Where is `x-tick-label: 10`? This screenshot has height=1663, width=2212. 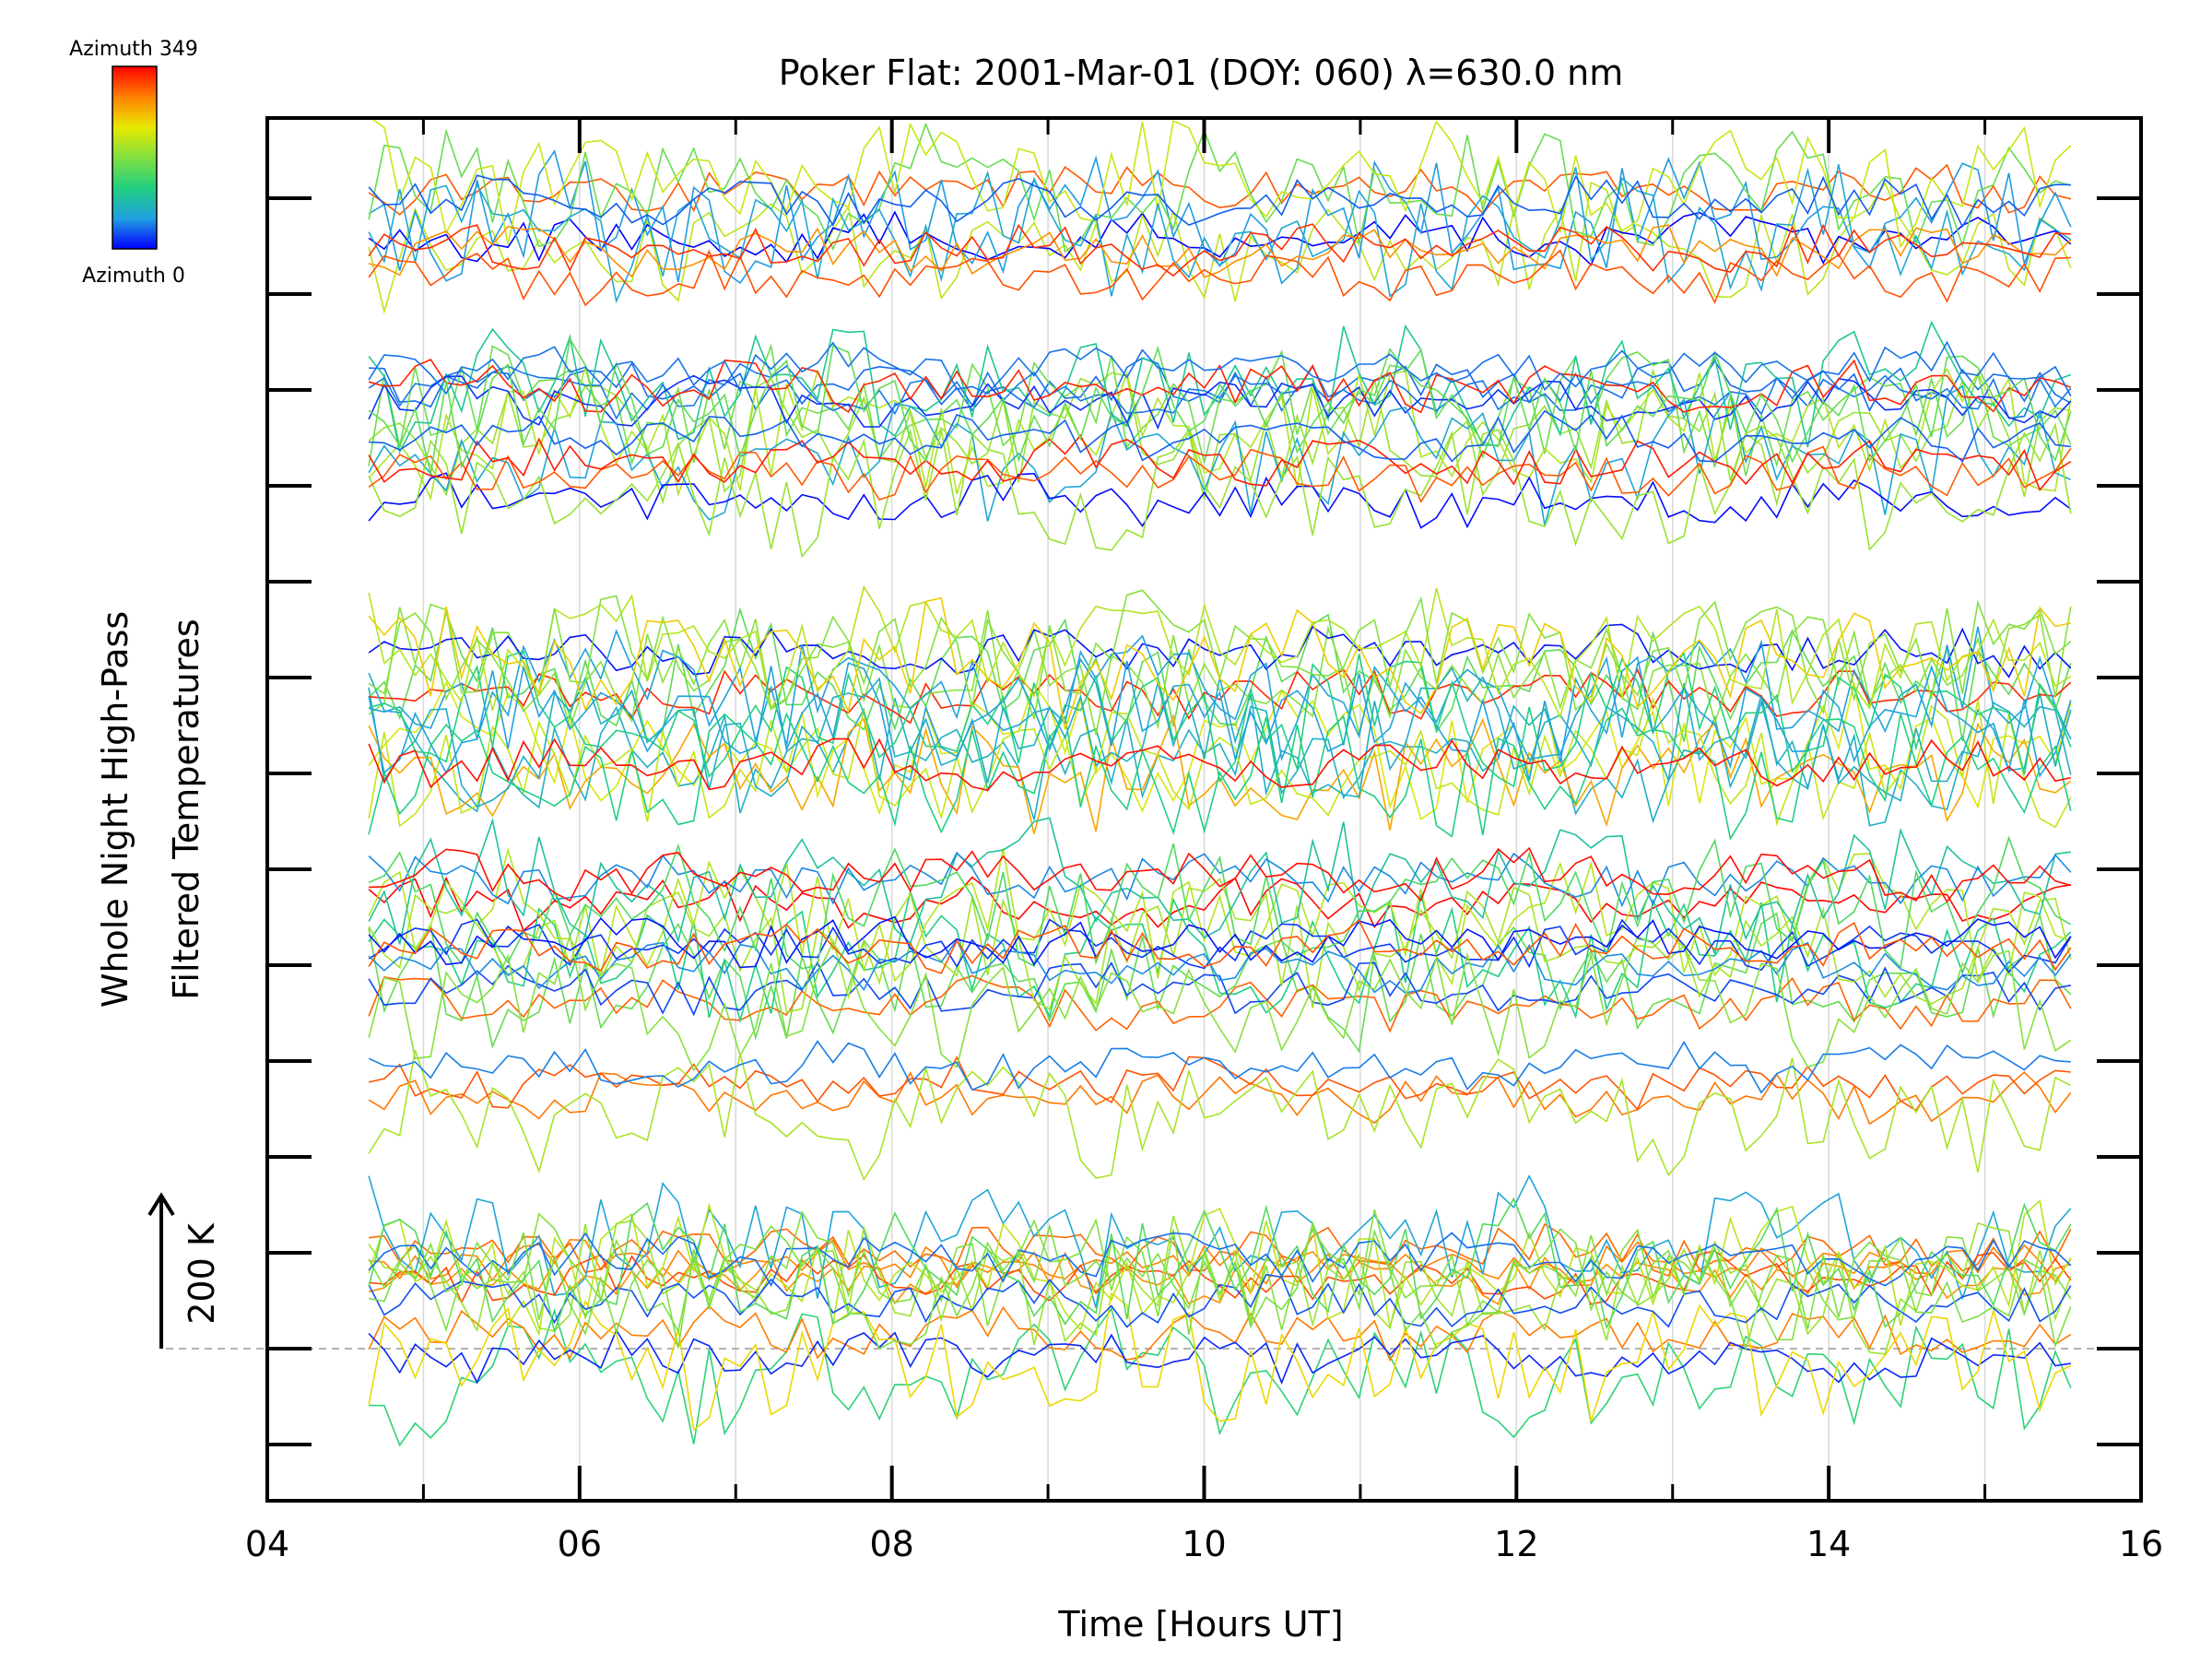 x-tick-label: 10 is located at coordinates (1204, 1544).